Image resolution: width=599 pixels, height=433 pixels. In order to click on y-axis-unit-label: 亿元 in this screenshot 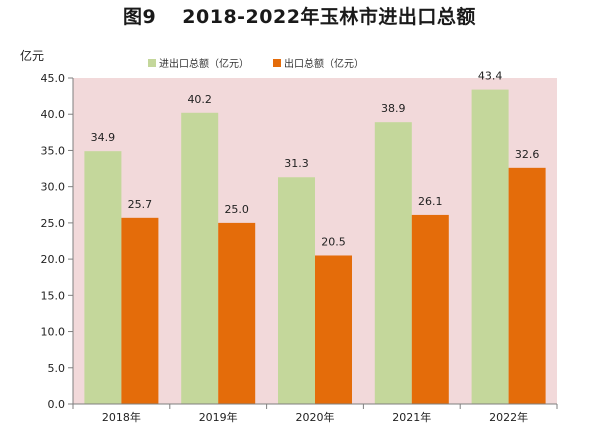, I will do `click(32, 55)`.